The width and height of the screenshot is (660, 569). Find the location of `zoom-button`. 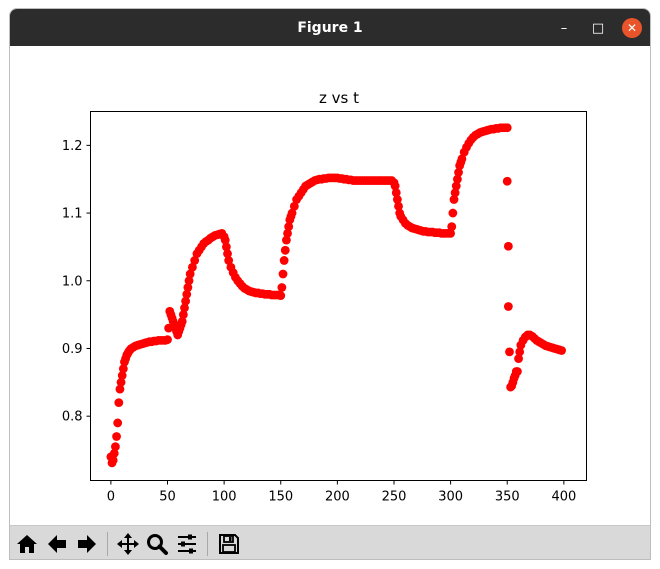

zoom-button is located at coordinates (157, 544).